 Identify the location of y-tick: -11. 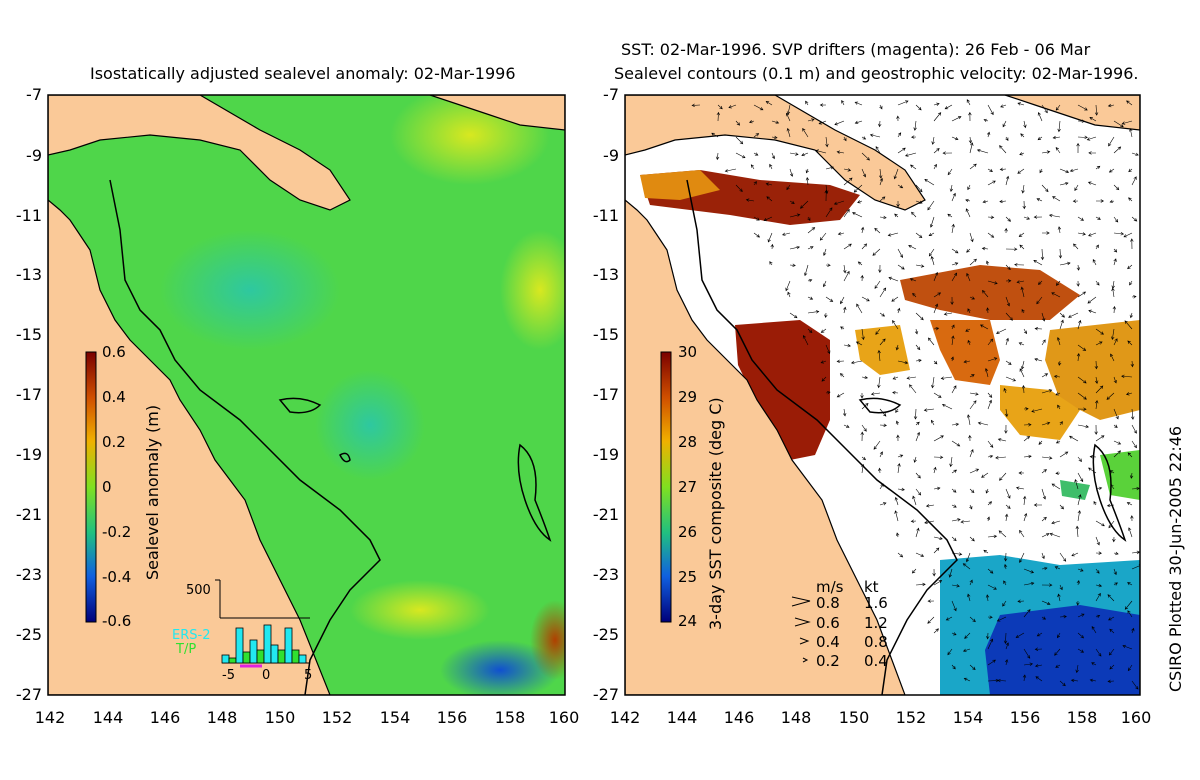
(28, 215).